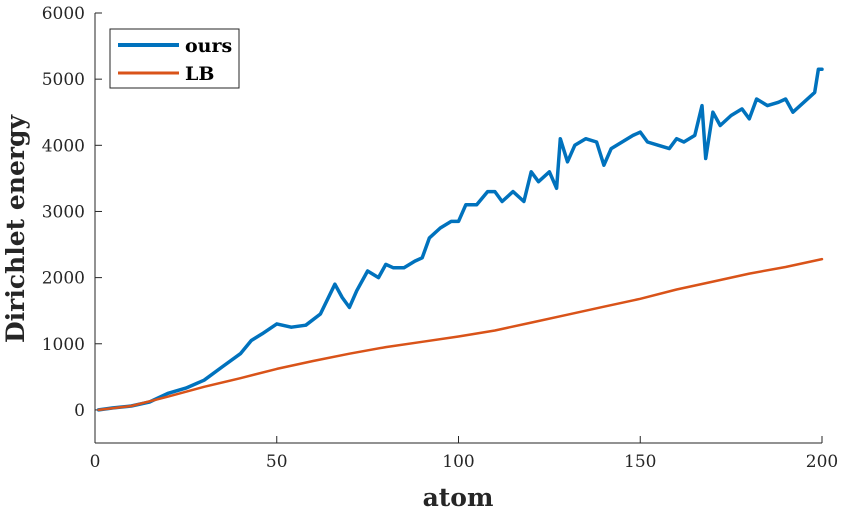  Describe the element at coordinates (63, 80) in the screenshot. I see `y-tick-label: 5000` at that location.